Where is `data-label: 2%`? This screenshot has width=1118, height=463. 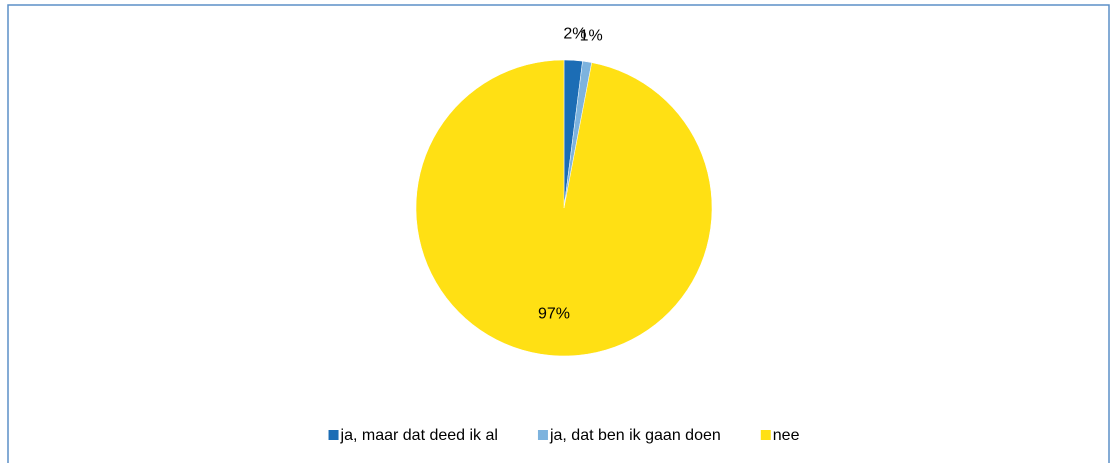 data-label: 2% is located at coordinates (574, 34).